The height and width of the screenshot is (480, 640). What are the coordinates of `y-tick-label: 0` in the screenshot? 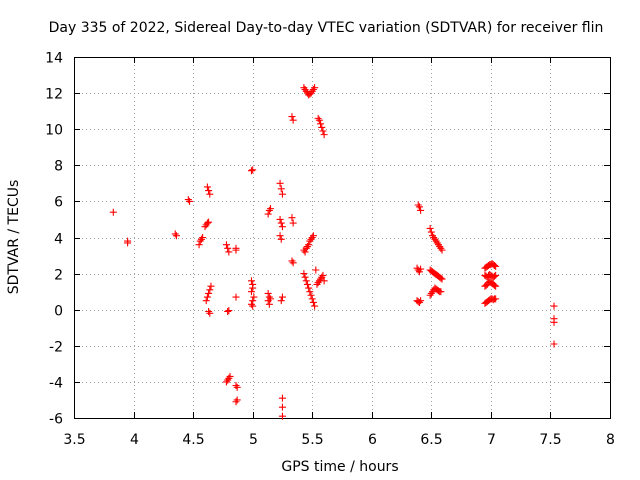 It's located at (58, 312).